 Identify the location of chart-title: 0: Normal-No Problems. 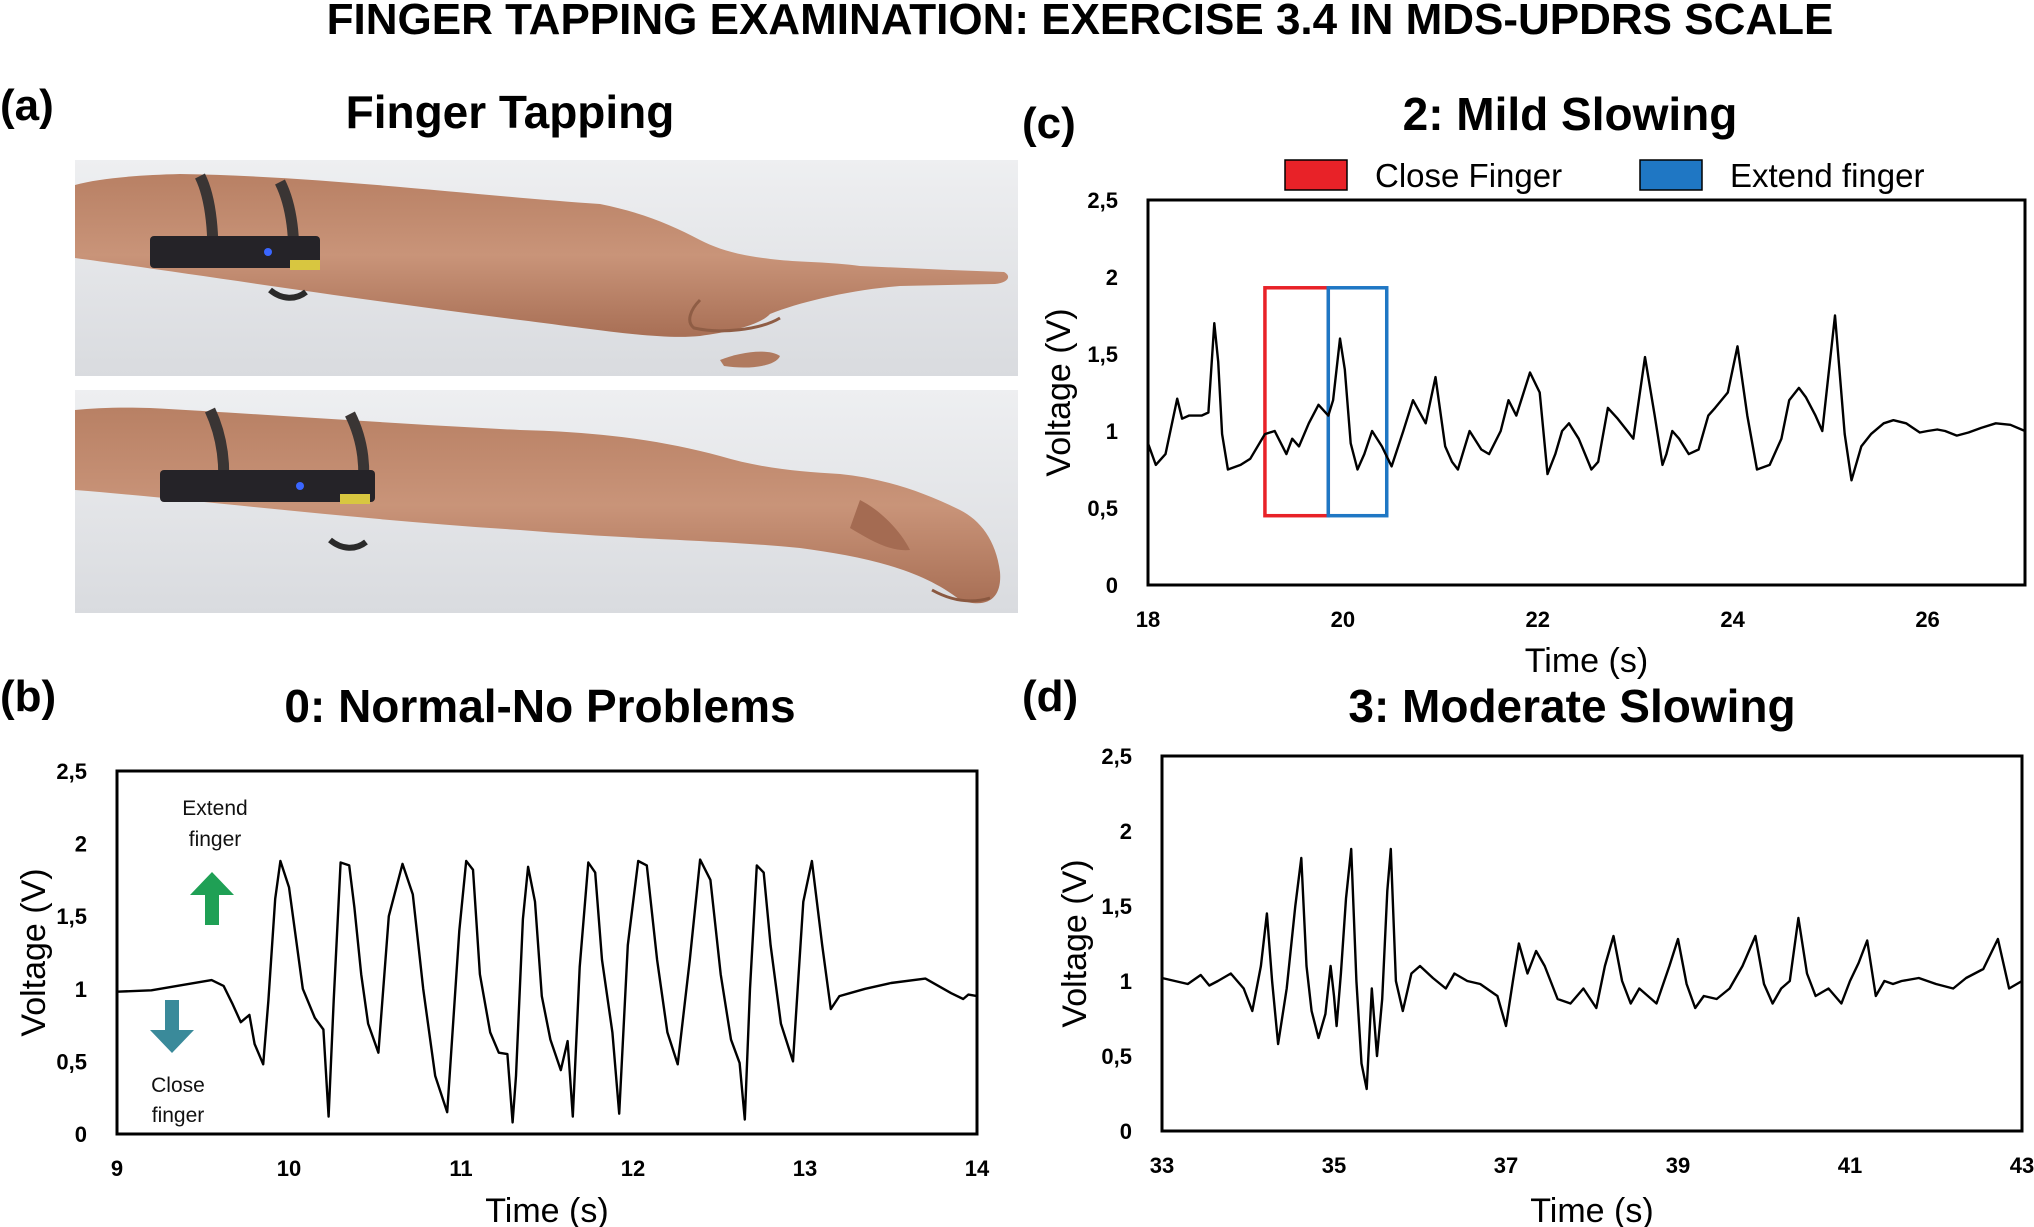
(539, 706).